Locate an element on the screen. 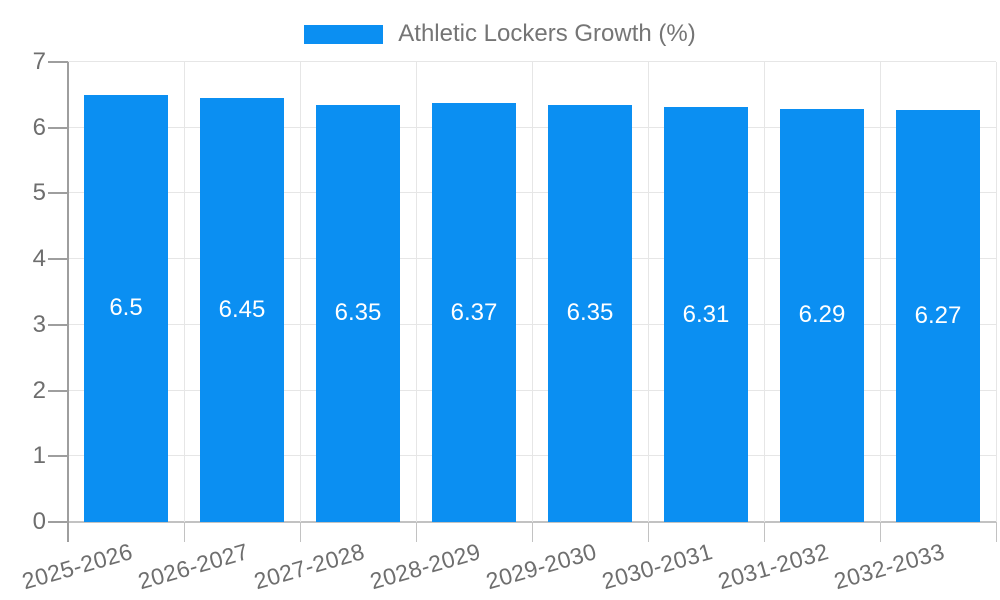 This screenshot has width=1000, height=600. x-axis-label: 2025-2026 is located at coordinates (77, 566).